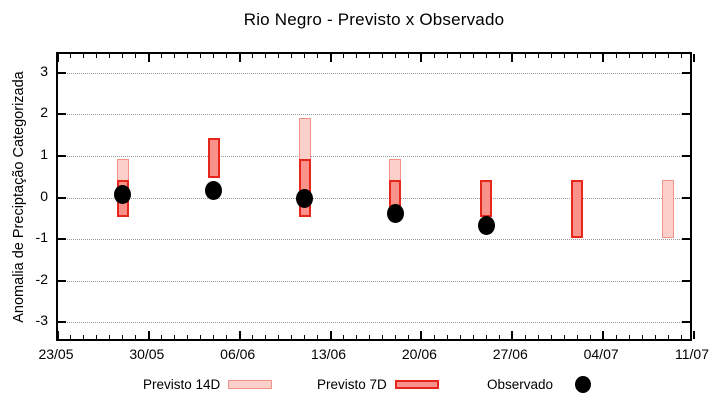 The width and height of the screenshot is (720, 400). What do you see at coordinates (583, 384) in the screenshot?
I see `observado-swatch-slot` at bounding box center [583, 384].